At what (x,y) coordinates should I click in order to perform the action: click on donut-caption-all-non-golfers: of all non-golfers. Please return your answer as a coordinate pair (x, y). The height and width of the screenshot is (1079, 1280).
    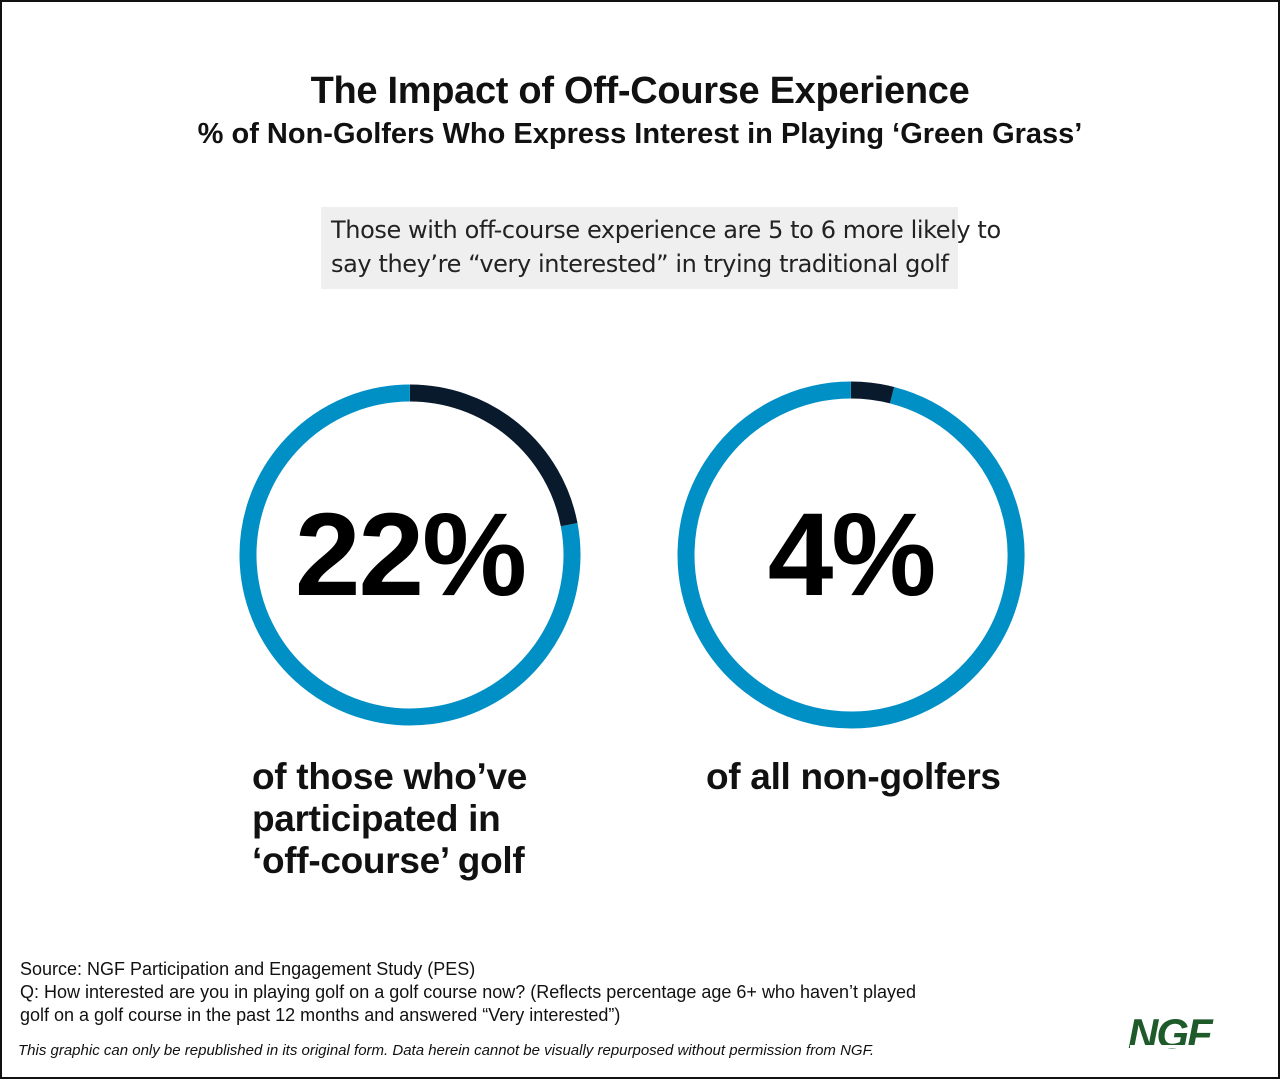
    Looking at the image, I should click on (853, 777).